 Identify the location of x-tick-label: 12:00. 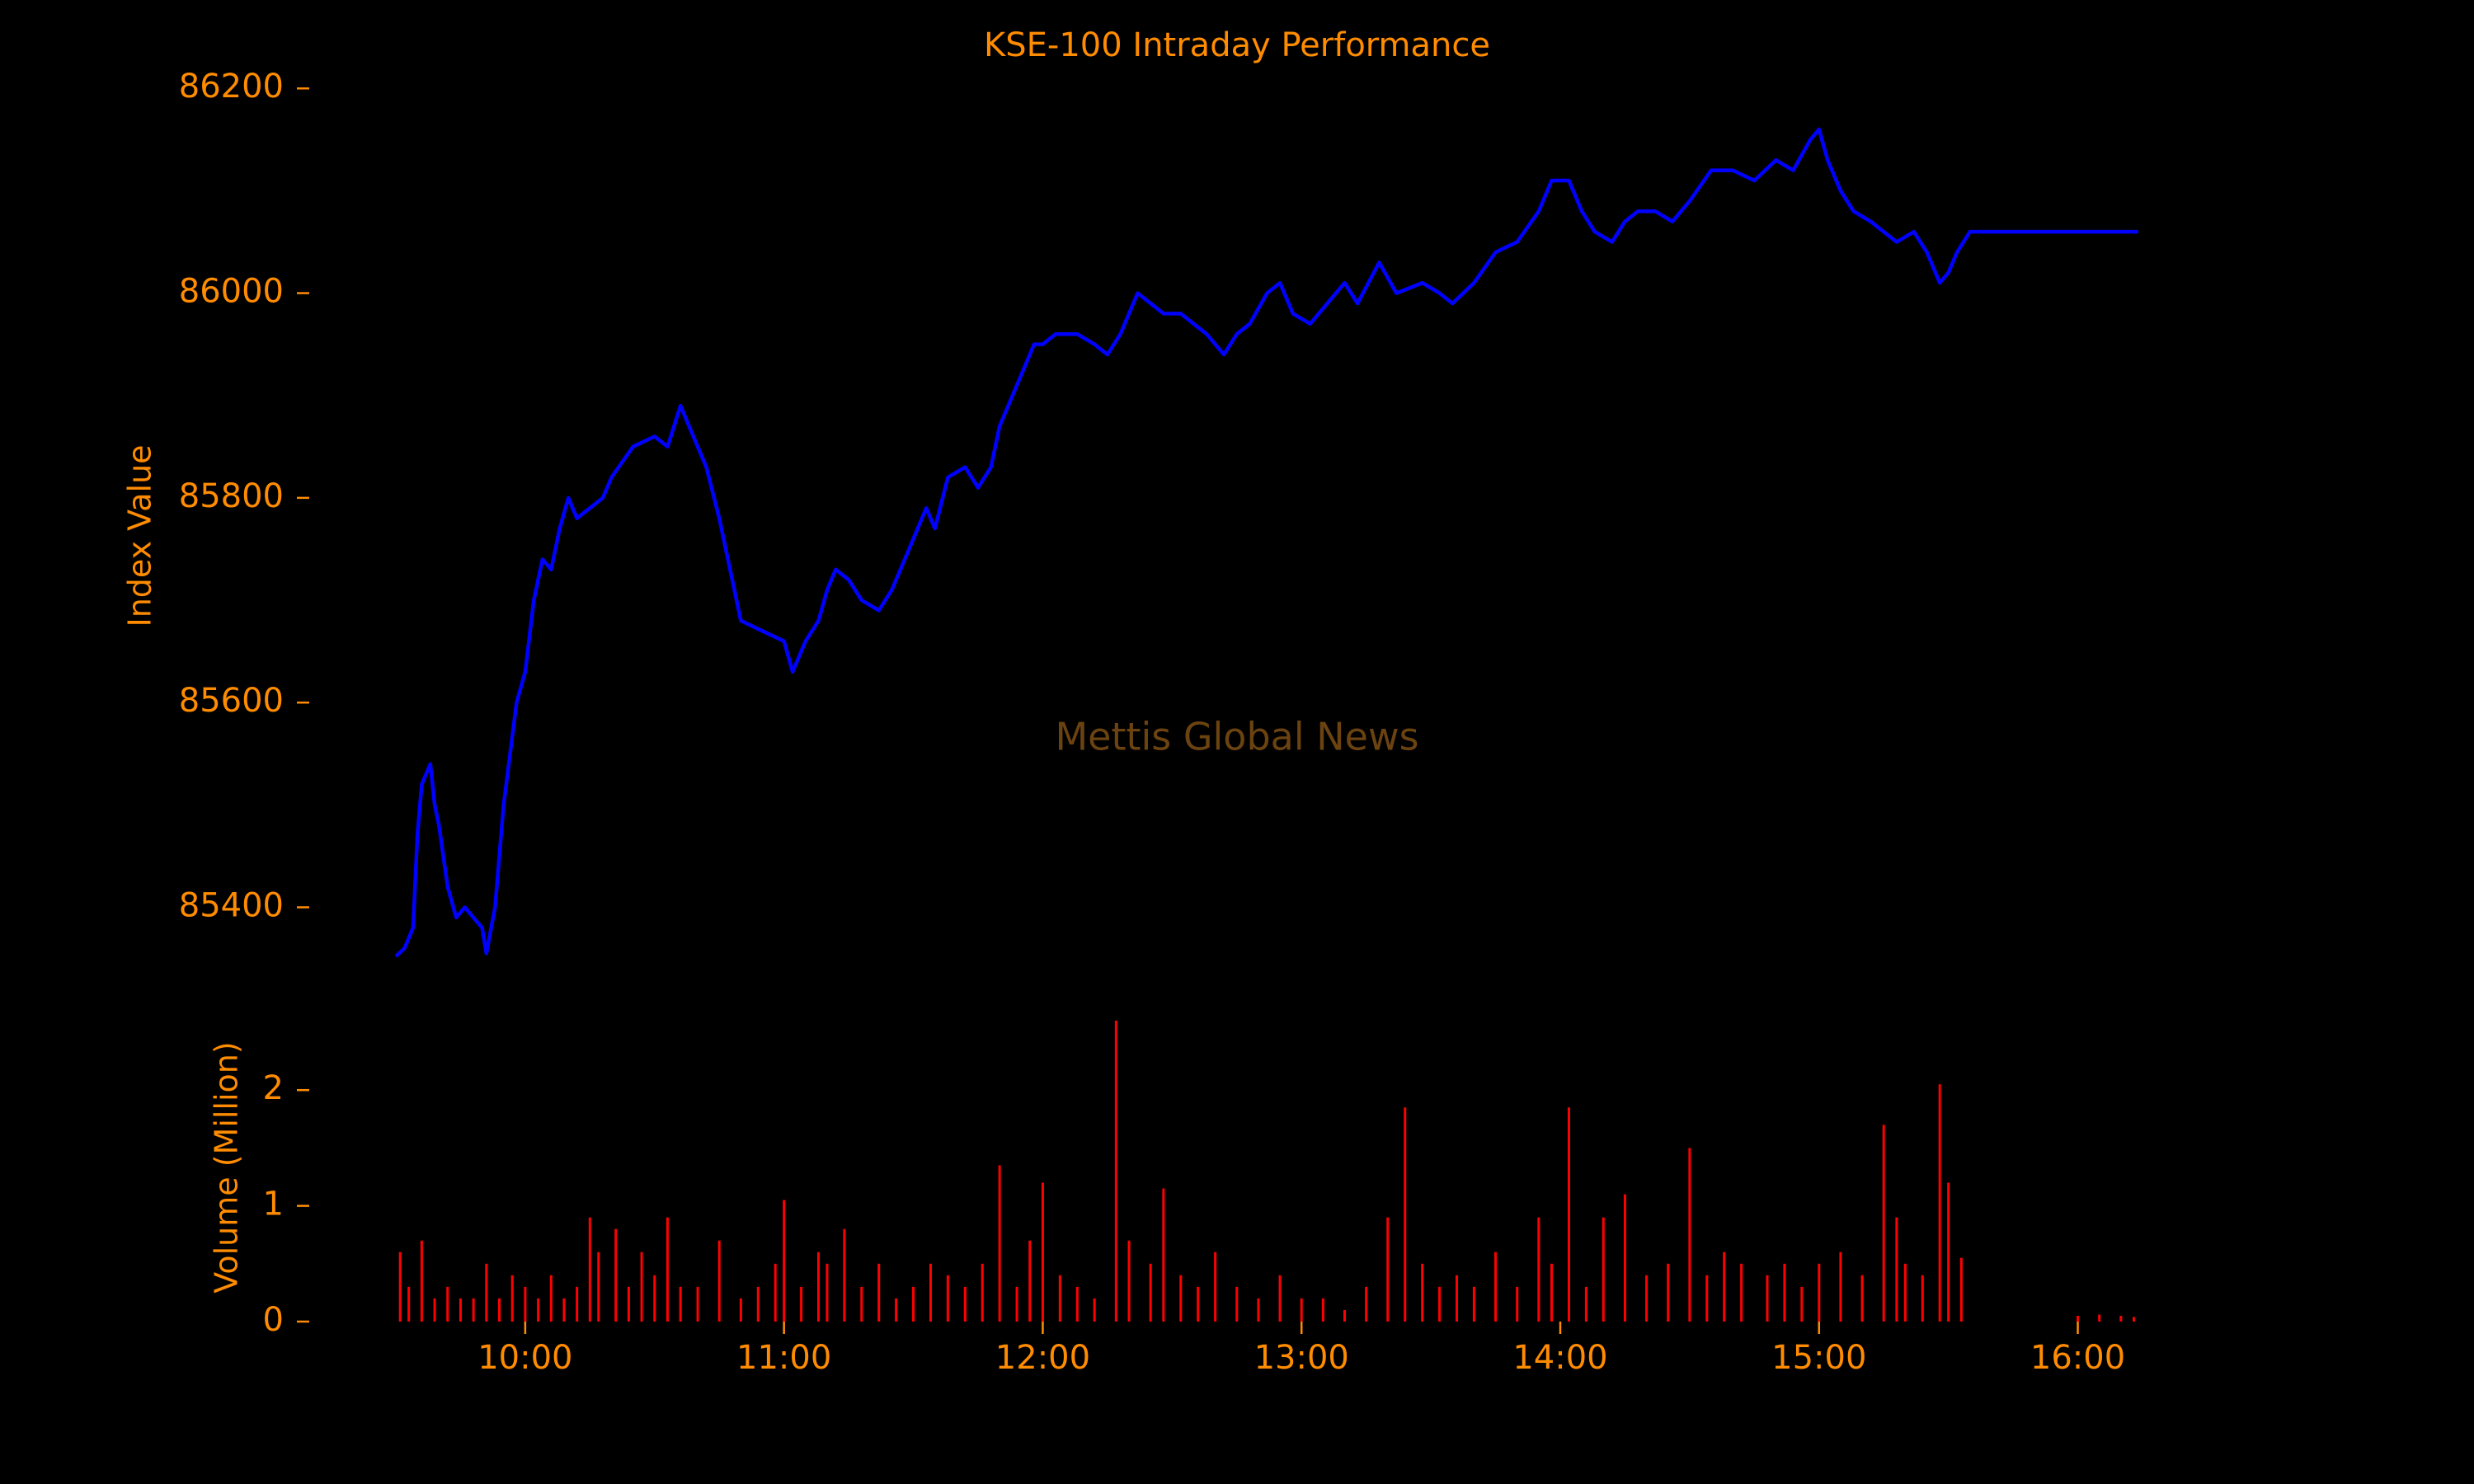
(1042, 1358).